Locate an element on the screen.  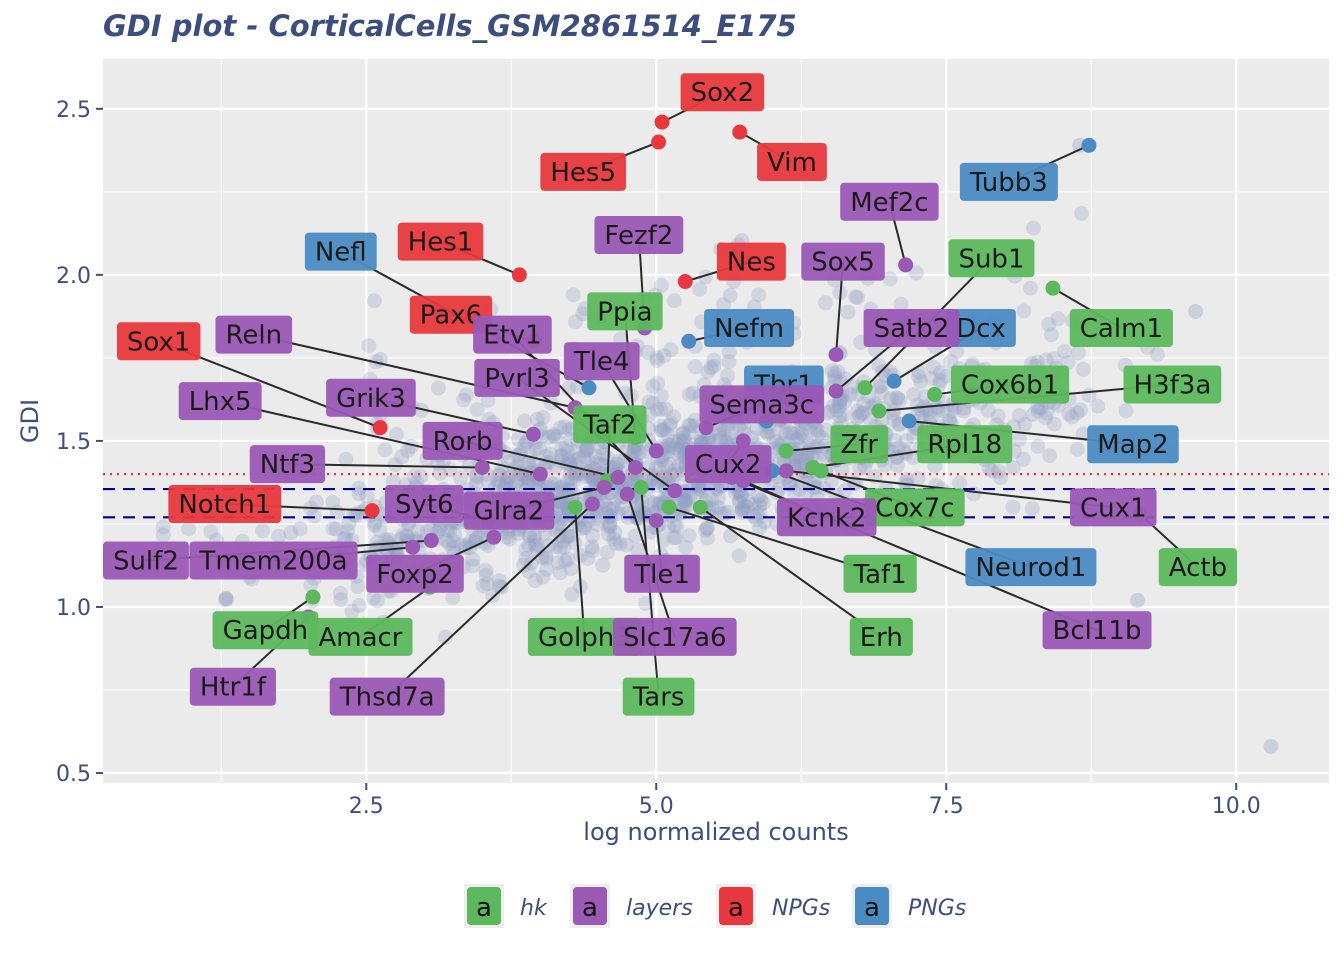
gene-label-erh: Erh is located at coordinates (881, 636).